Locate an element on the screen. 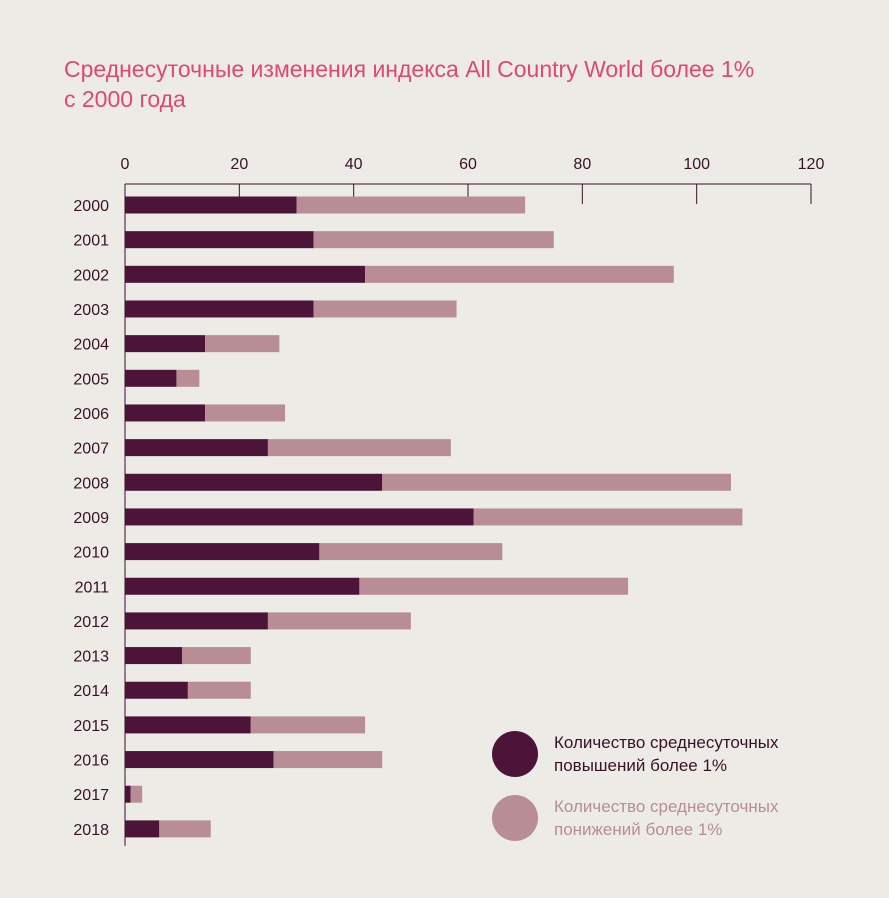 The height and width of the screenshot is (898, 889). category-label: 2003 is located at coordinates (91, 310).